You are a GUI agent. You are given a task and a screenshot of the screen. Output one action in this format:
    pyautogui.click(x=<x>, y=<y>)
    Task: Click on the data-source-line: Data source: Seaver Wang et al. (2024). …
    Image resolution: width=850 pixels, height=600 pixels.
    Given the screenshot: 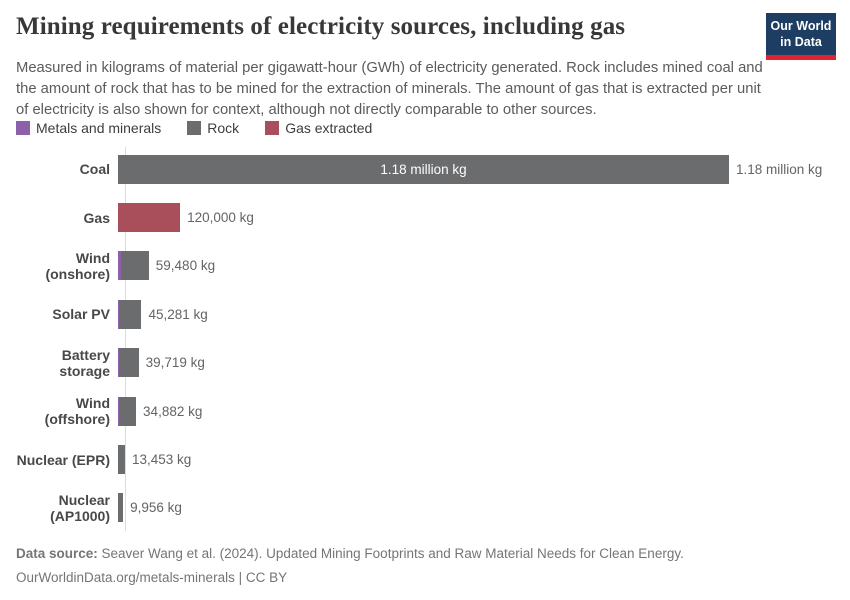 What is the action you would take?
    pyautogui.click(x=350, y=554)
    